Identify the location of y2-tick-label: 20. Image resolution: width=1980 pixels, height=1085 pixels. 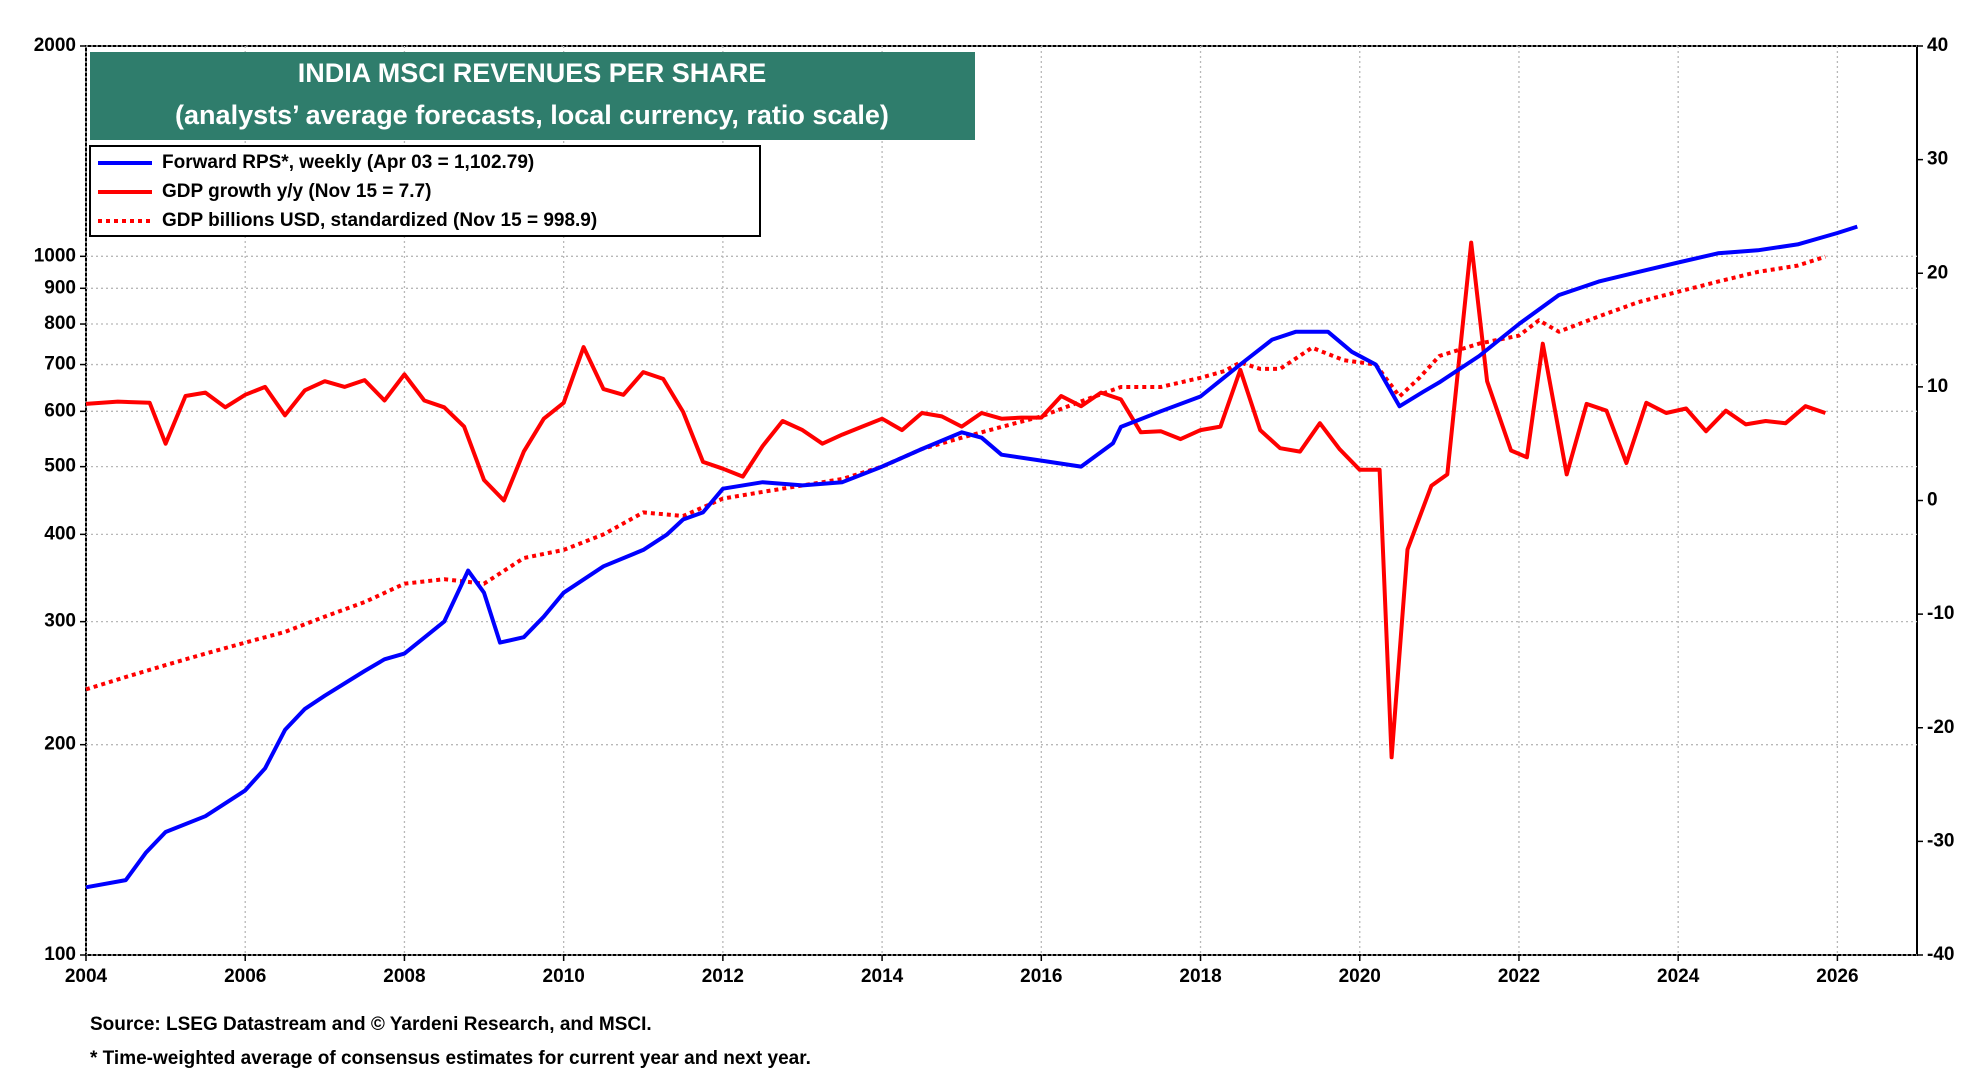
(1937, 272).